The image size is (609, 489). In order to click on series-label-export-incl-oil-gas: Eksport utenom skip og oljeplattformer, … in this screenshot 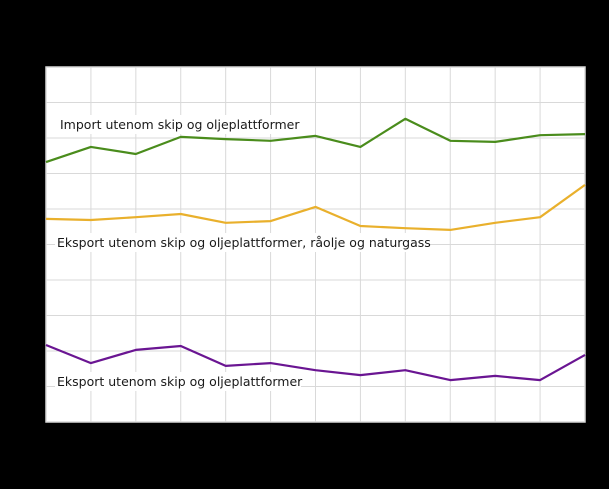, I will do `click(244, 242)`.